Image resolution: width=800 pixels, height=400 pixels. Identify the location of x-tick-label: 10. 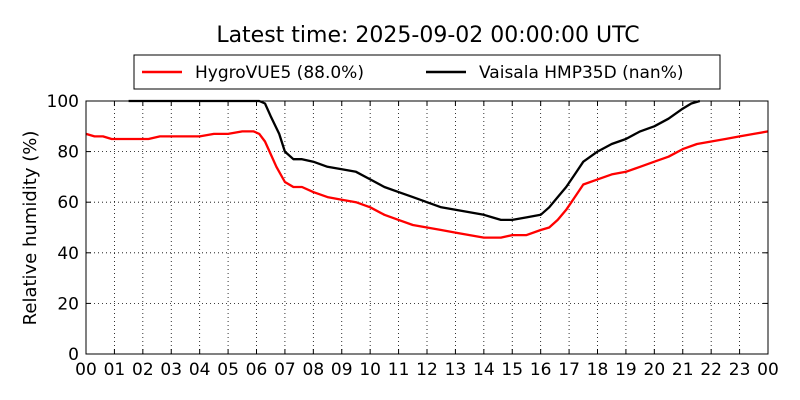
(370, 370).